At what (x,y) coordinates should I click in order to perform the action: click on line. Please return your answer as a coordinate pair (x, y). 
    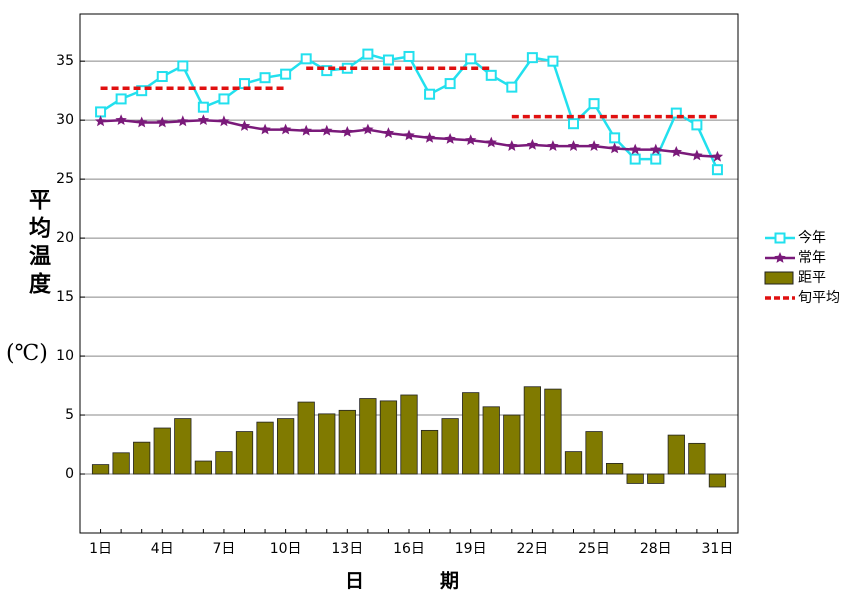
    Looking at the image, I should click on (409, 138).